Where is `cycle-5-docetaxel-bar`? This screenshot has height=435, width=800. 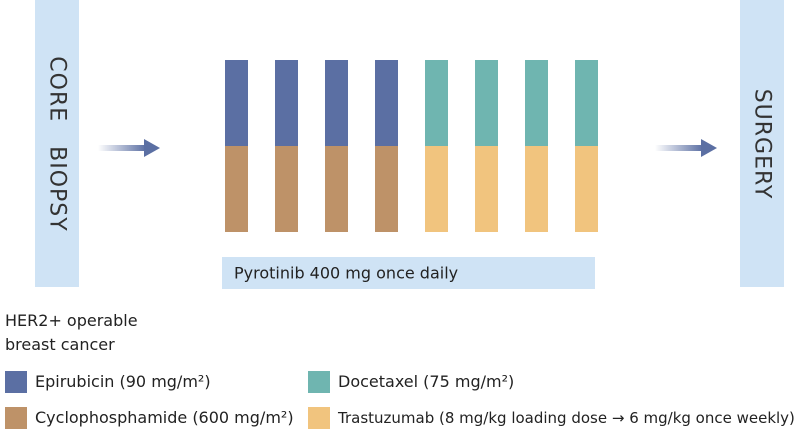
cycle-5-docetaxel-bar is located at coordinates (436, 103).